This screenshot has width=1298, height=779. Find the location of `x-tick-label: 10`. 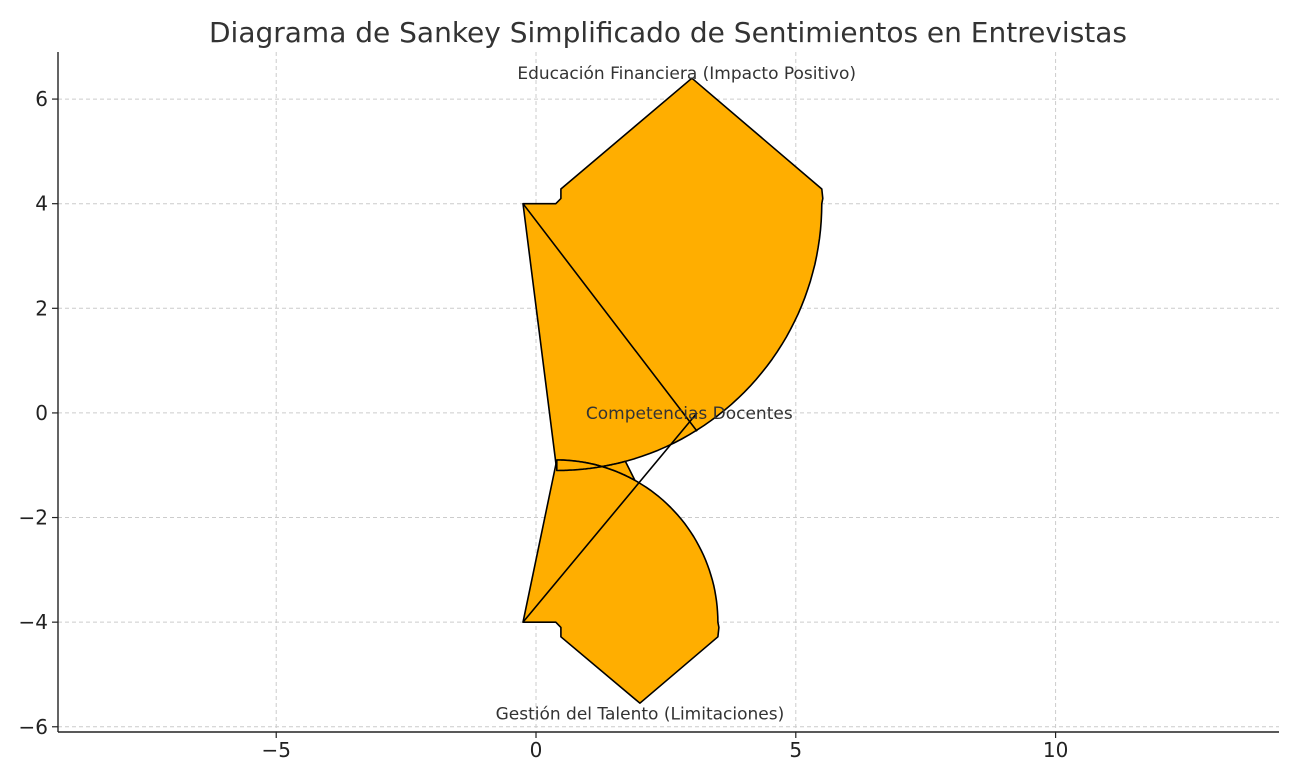

x-tick-label: 10 is located at coordinates (1055, 750).